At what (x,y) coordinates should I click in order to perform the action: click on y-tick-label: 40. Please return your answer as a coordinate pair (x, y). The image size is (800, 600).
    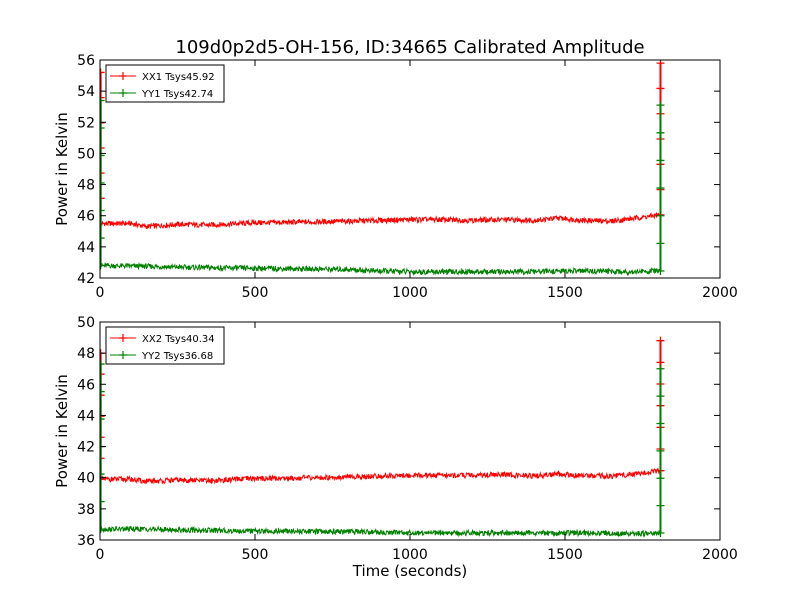
    Looking at the image, I should click on (86, 479).